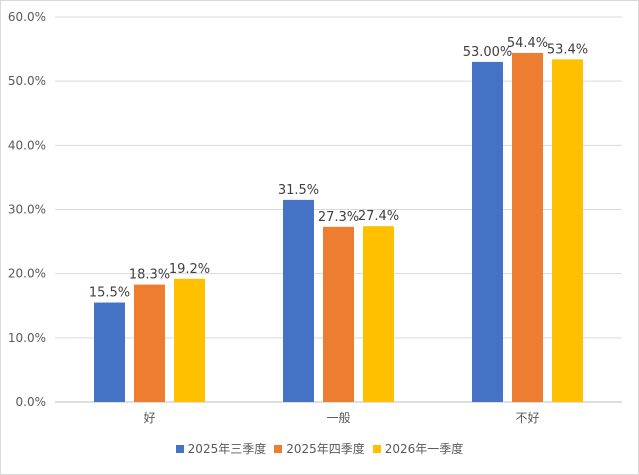 This screenshot has height=475, width=639. I want to click on category-label: 好, so click(149, 418).